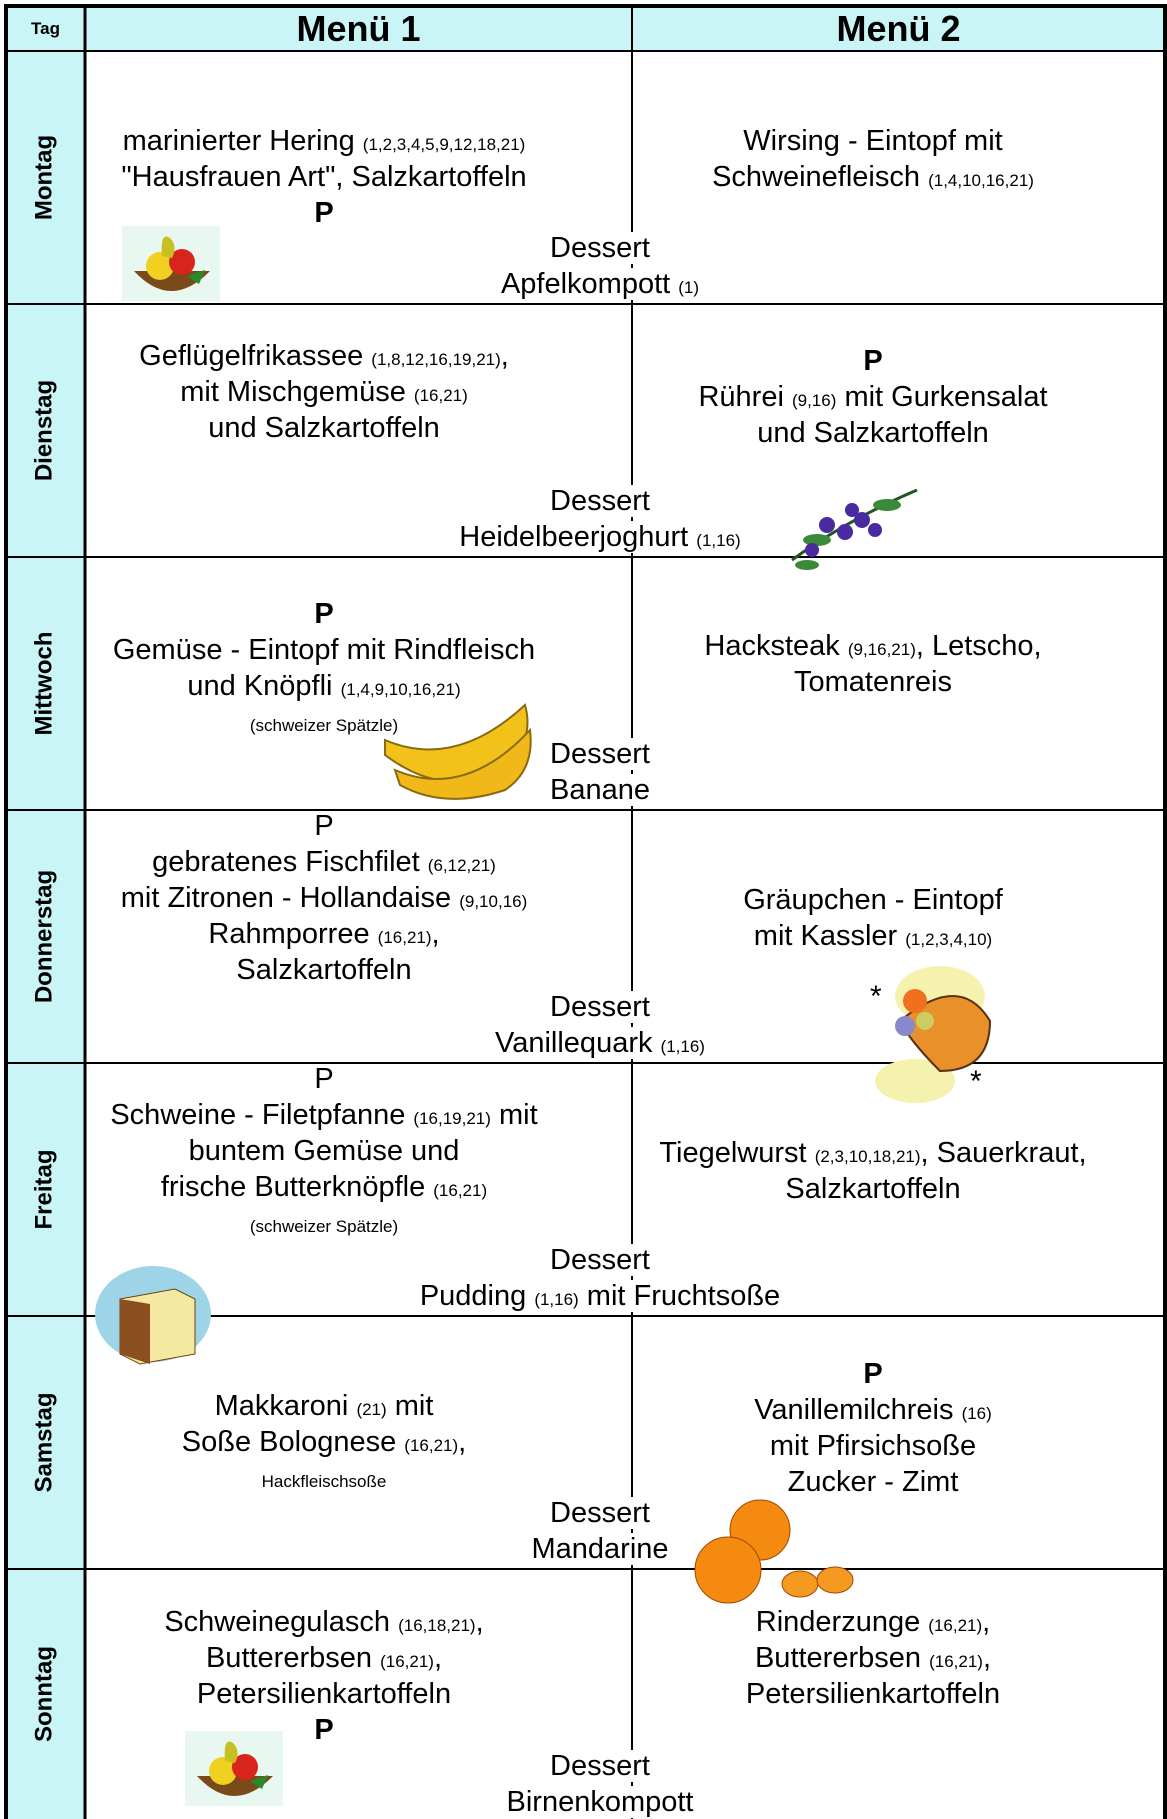 This screenshot has height=1819, width=1167. What do you see at coordinates (741, 397) in the screenshot?
I see `dish-text: Rührei` at bounding box center [741, 397].